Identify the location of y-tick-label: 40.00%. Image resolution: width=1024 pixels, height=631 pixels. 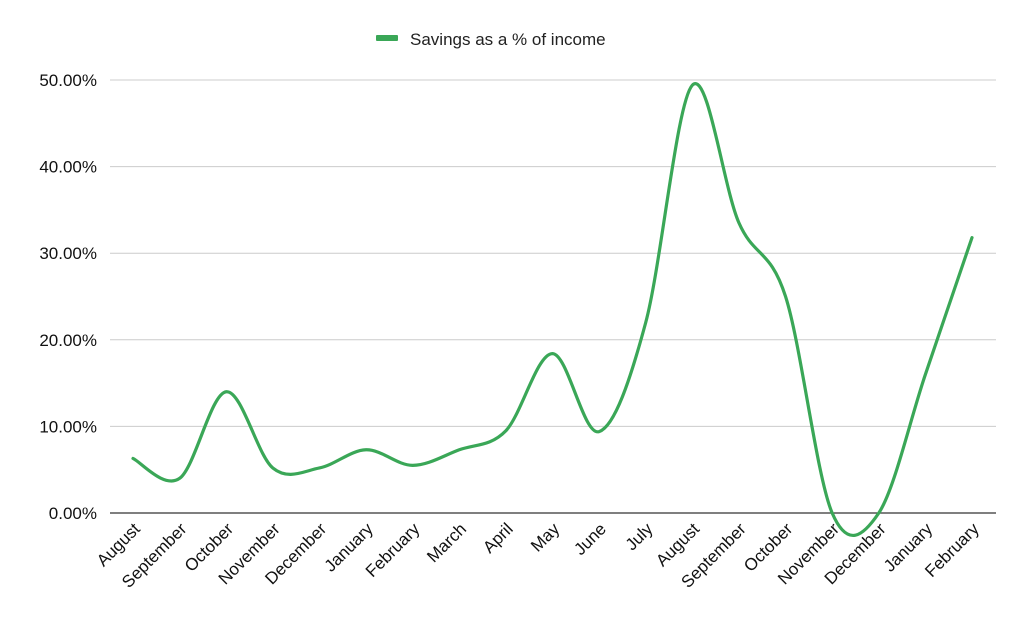
(68, 167).